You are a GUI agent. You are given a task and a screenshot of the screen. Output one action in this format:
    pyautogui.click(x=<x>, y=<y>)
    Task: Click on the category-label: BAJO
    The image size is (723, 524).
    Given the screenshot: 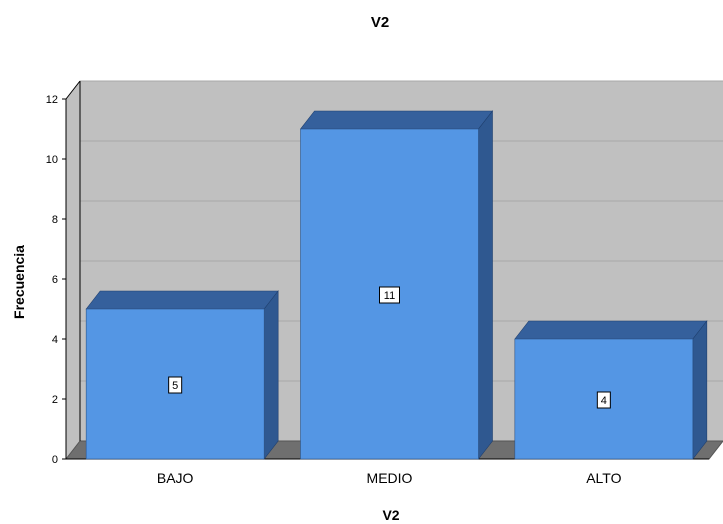 What is the action you would take?
    pyautogui.click(x=175, y=478)
    